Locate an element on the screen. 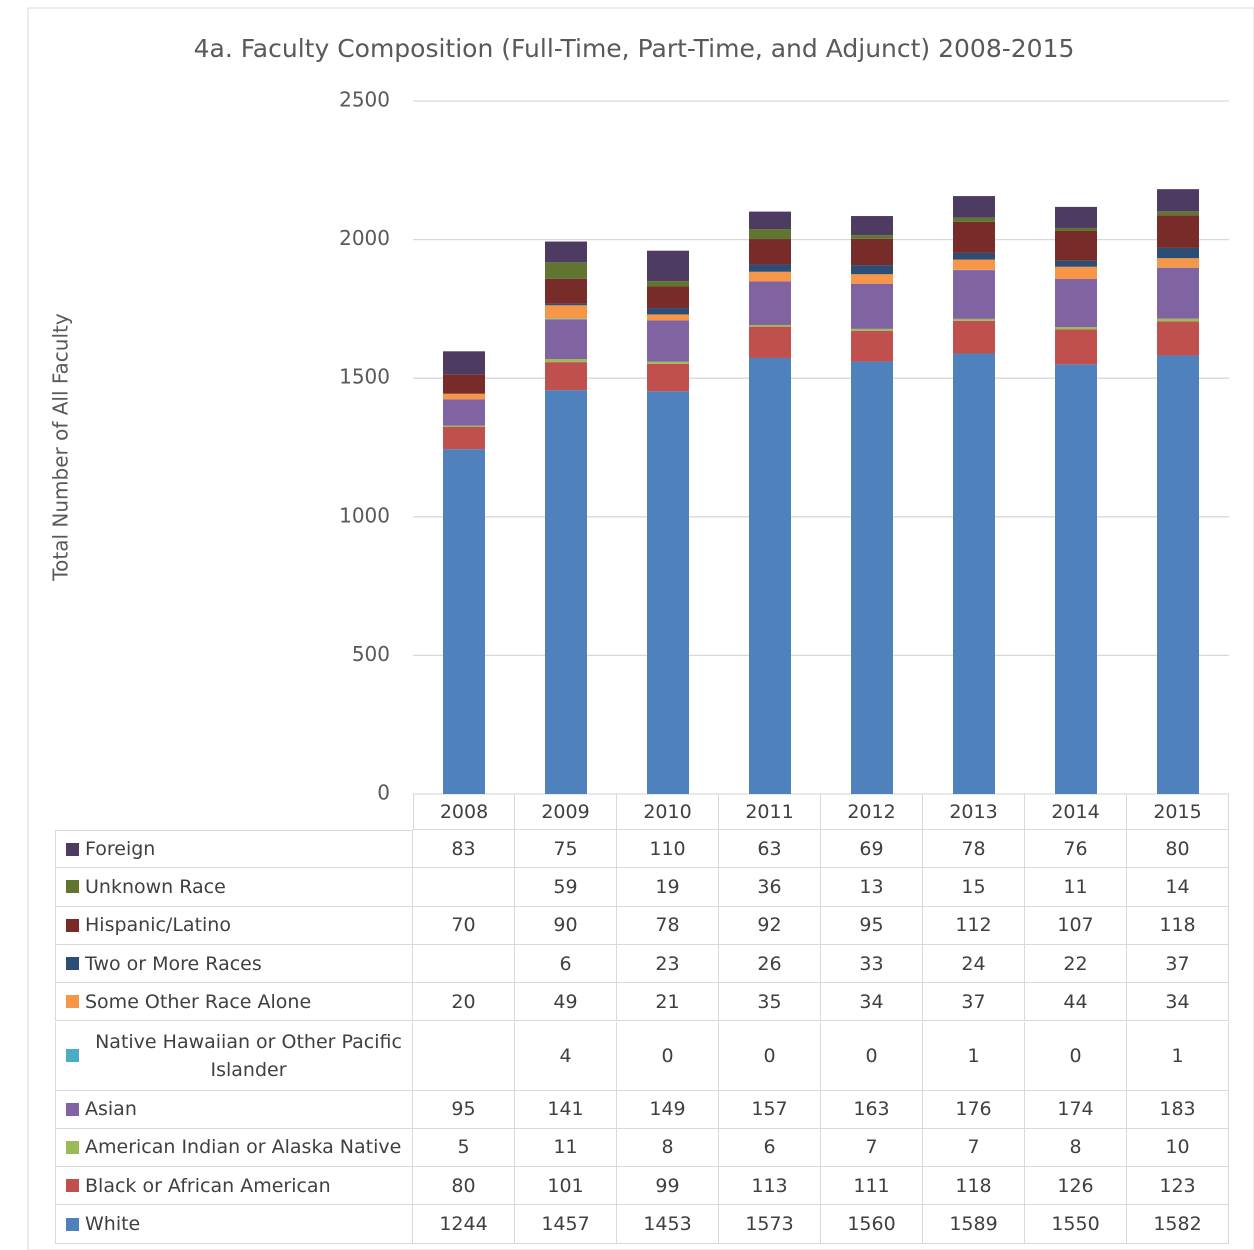  x-tick-label: 2009 is located at coordinates (566, 812).